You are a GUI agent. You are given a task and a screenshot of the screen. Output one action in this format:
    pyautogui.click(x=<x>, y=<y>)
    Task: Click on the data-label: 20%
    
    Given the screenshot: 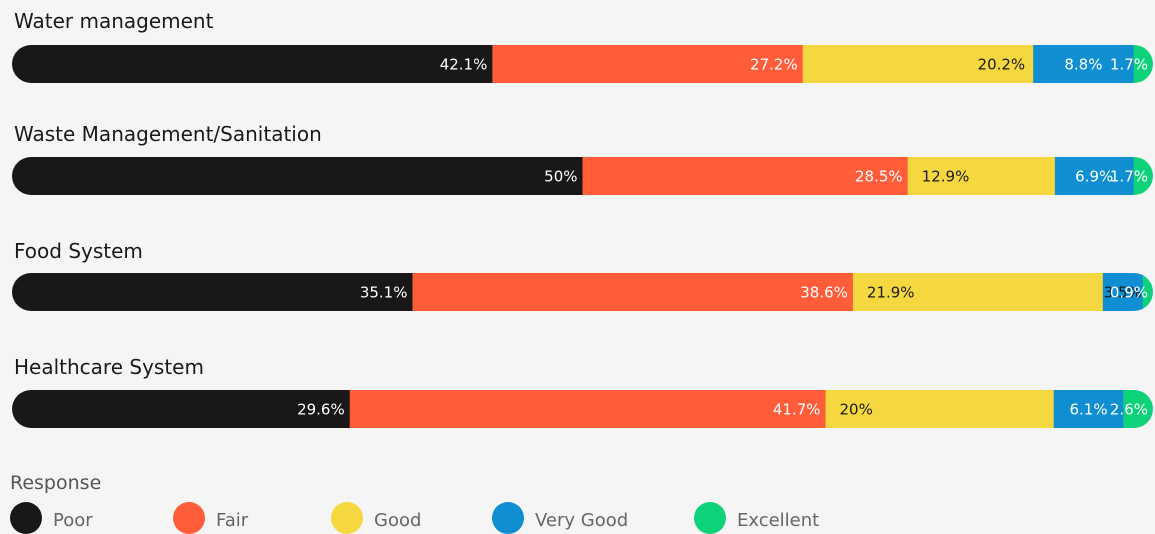 What is the action you would take?
    pyautogui.click(x=856, y=410)
    